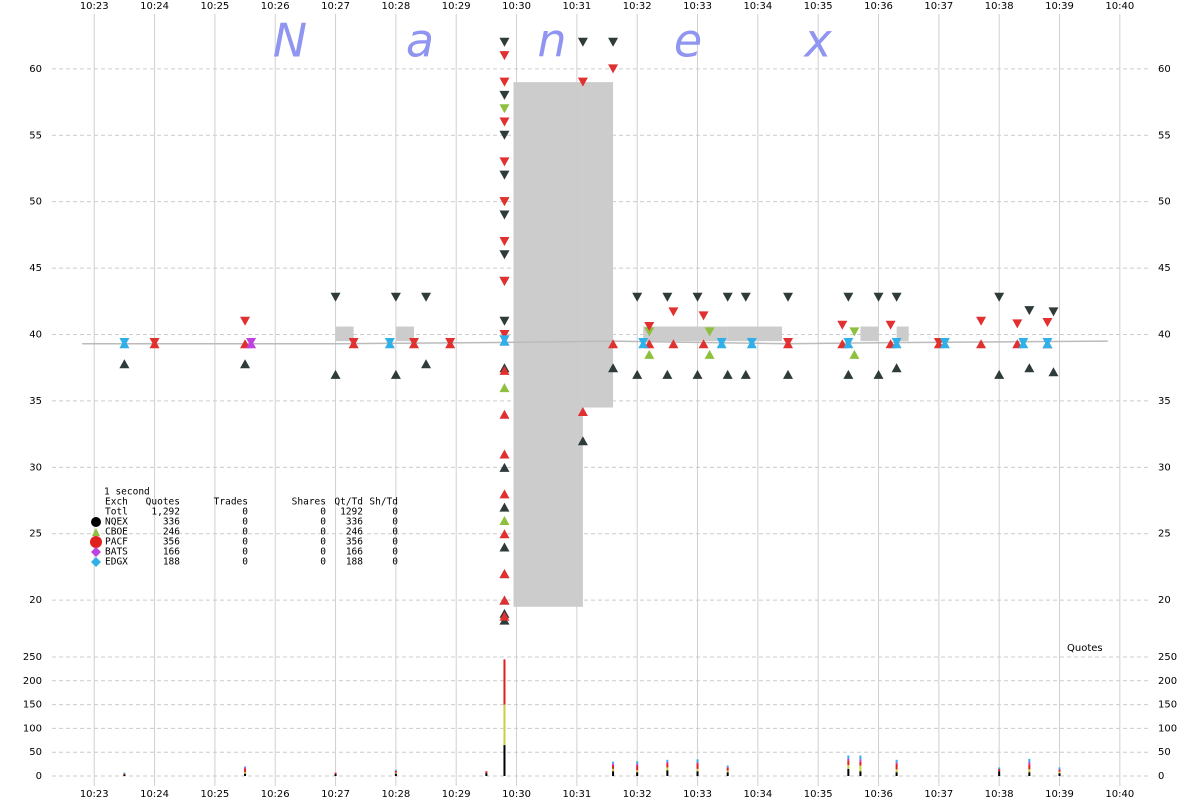 The width and height of the screenshot is (1200, 800). I want to click on y-tick-label: 0, so click(1161, 776).